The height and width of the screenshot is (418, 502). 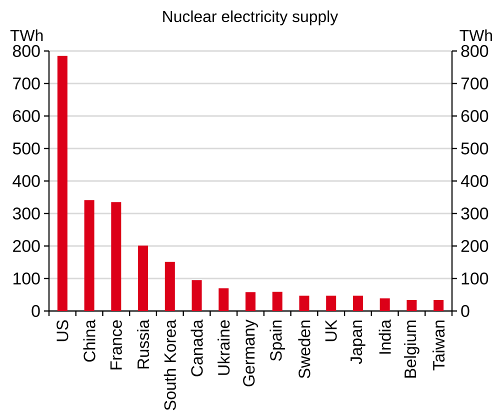 I want to click on x-tick-label: Spain, so click(x=278, y=340).